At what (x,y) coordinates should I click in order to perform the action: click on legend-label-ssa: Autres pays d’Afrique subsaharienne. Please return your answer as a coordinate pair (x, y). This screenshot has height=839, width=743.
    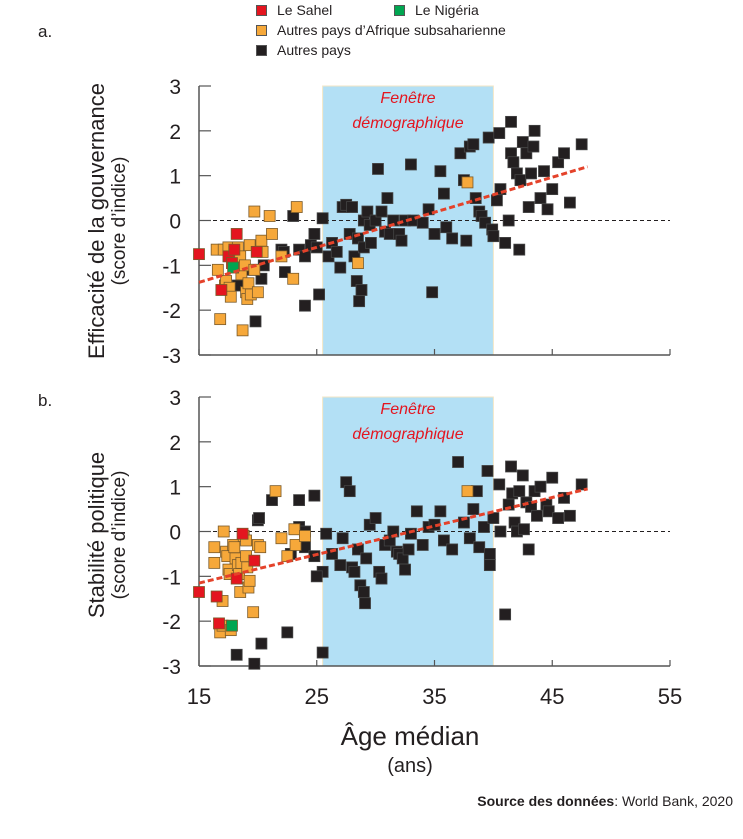
    Looking at the image, I should click on (391, 30).